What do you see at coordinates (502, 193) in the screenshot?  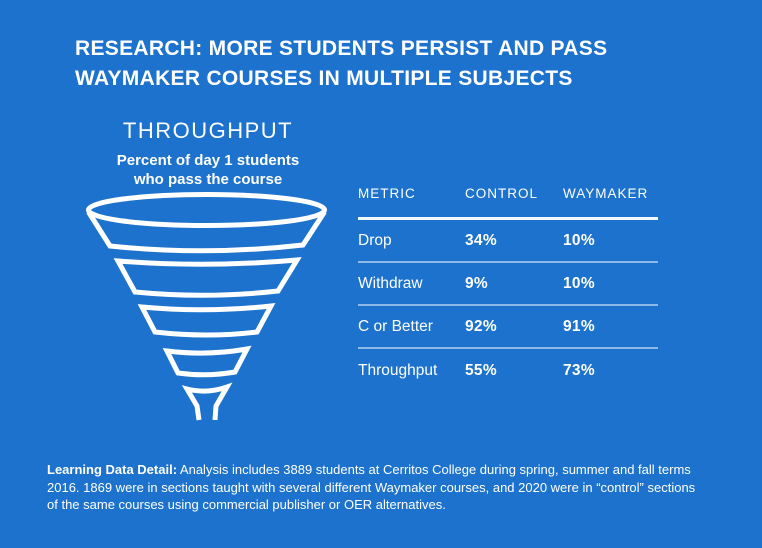 I see `column-header-control: CONTROL` at bounding box center [502, 193].